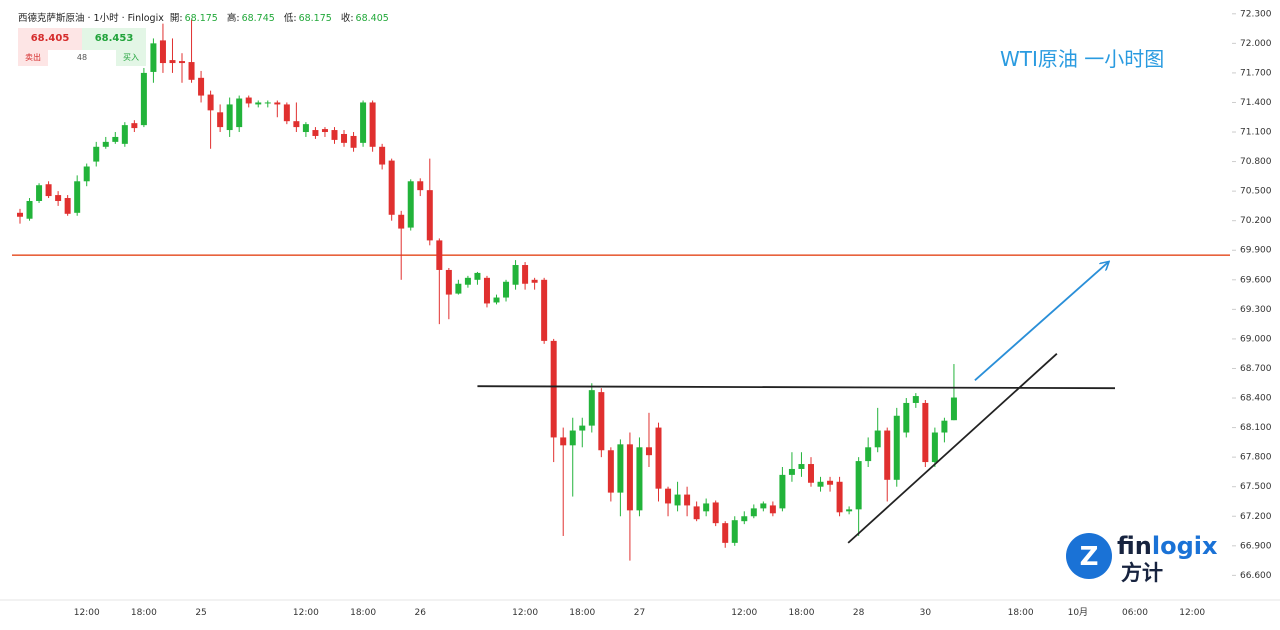  What do you see at coordinates (82, 58) in the screenshot?
I see `spread: 48` at bounding box center [82, 58].